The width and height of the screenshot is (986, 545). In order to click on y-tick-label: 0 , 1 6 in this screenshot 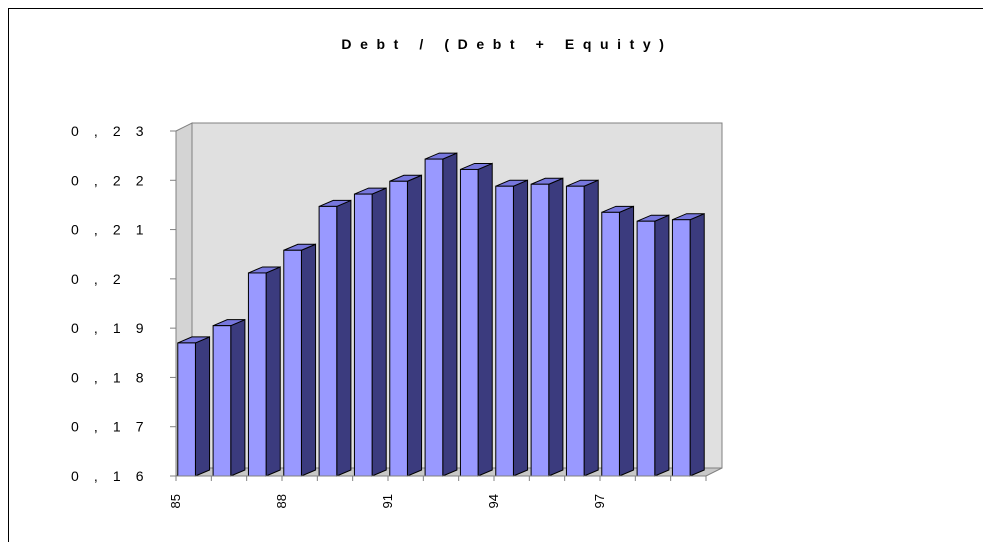, I will do `click(110, 476)`.